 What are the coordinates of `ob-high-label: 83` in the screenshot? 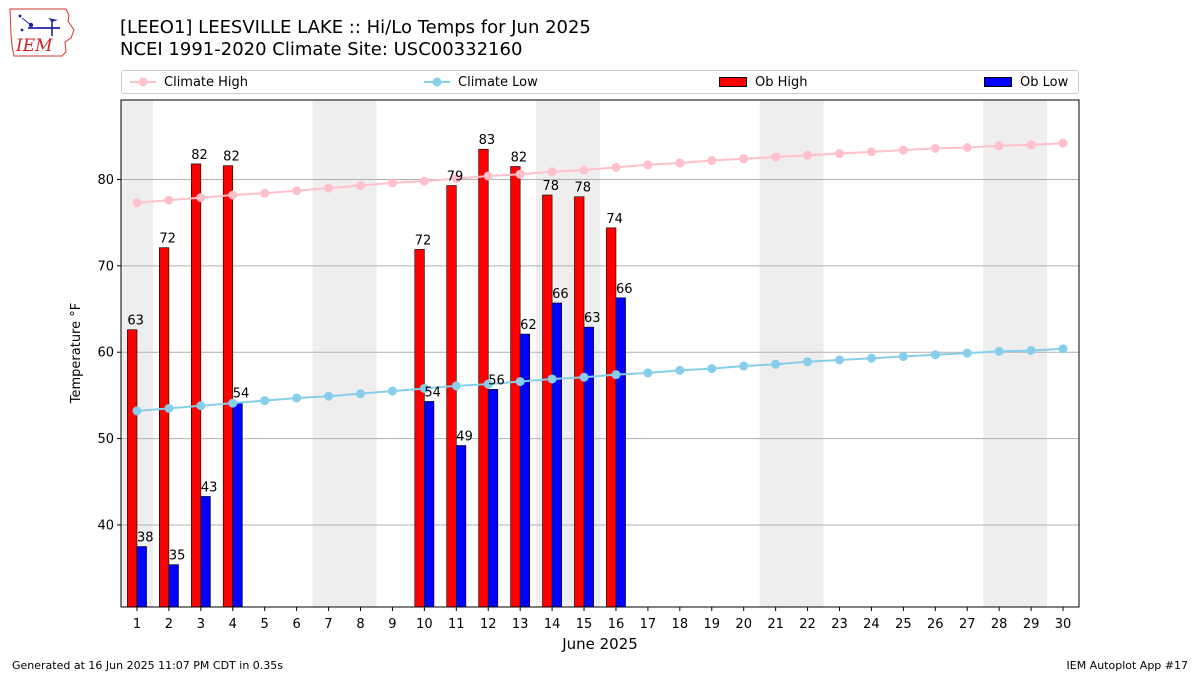 It's located at (487, 140).